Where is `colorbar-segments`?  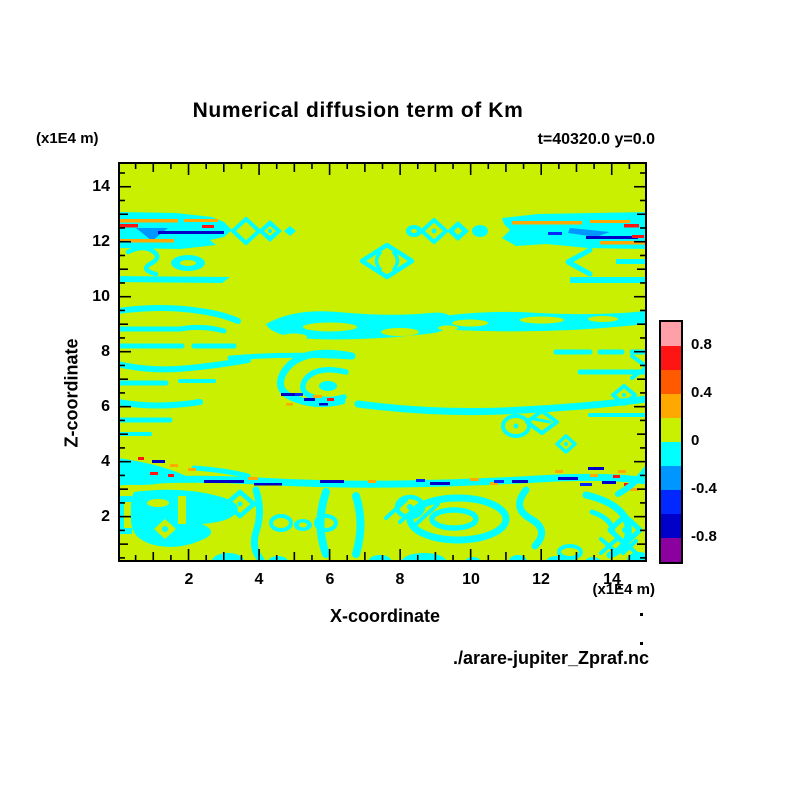
colorbar-segments is located at coordinates (671, 442).